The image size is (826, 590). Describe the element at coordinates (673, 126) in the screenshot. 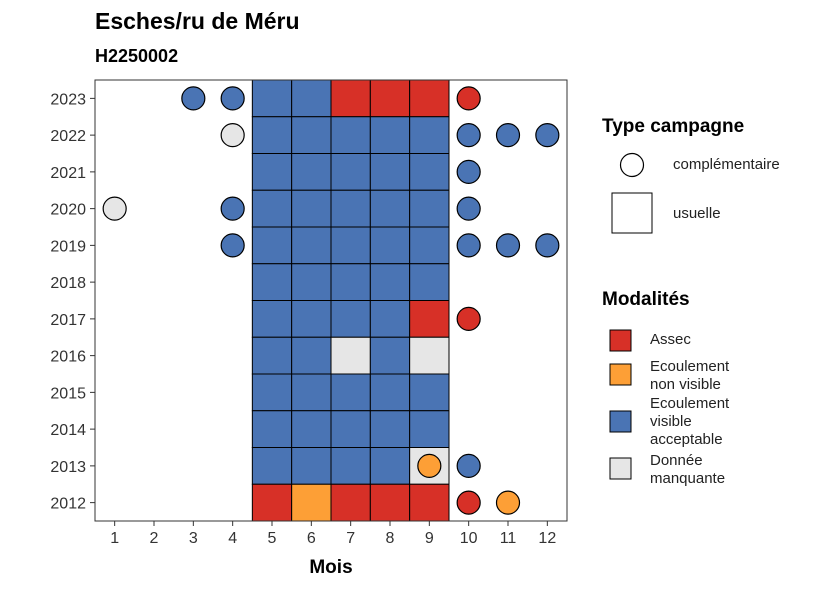

I see `legend-type-title: Type campagne` at that location.